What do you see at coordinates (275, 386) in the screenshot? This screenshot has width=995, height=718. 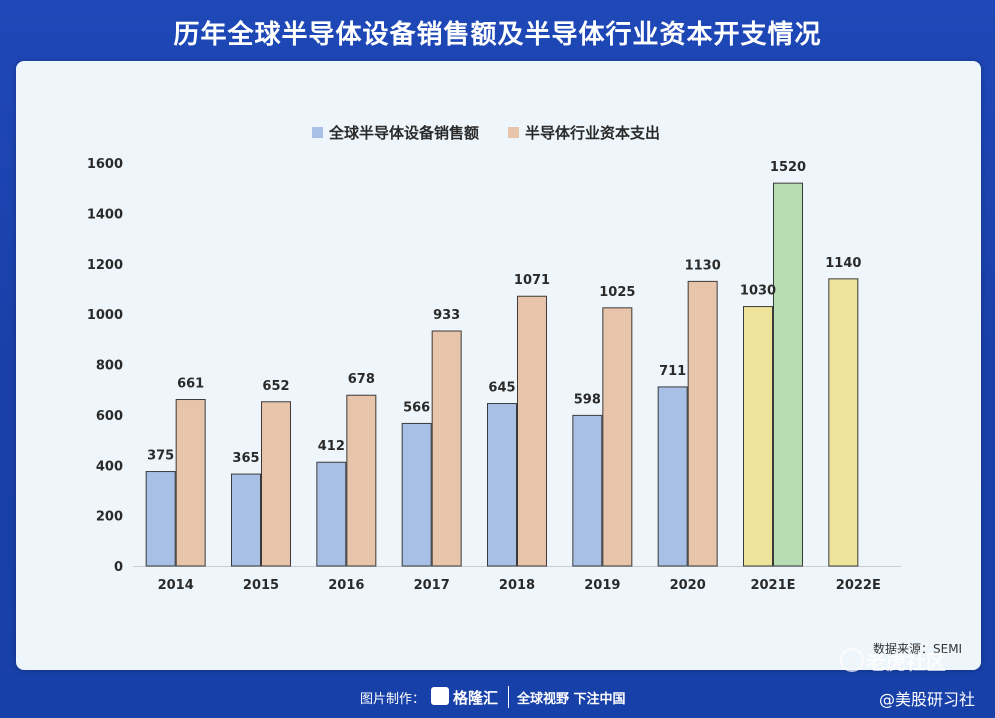 I see `data-label: 652` at bounding box center [275, 386].